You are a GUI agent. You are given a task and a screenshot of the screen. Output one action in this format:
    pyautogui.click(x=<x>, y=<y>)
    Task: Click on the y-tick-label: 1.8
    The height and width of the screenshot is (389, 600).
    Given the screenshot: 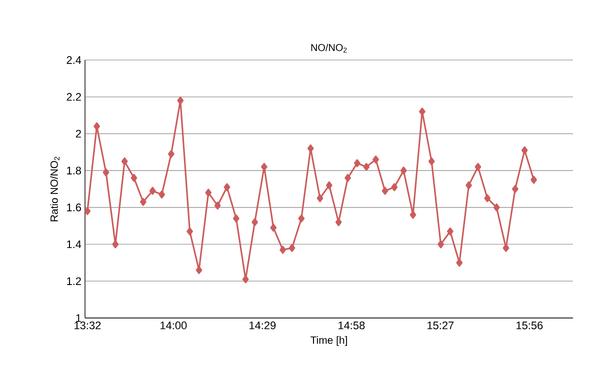 What is the action you would take?
    pyautogui.click(x=74, y=170)
    